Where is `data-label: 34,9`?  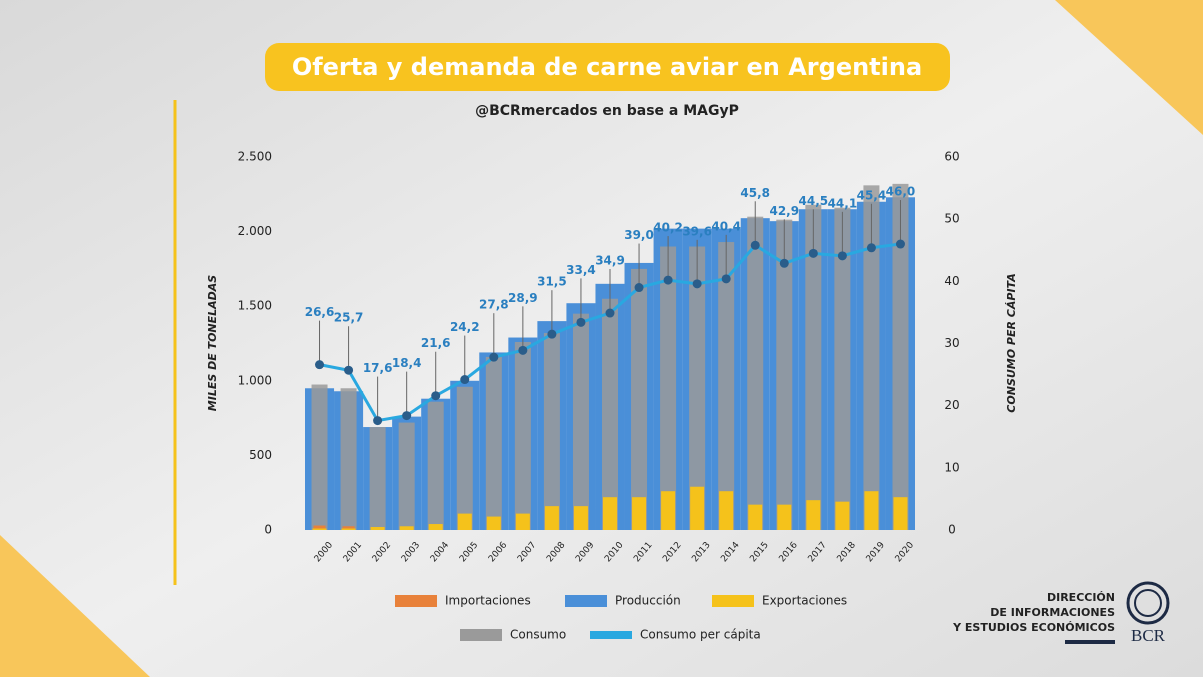 data-label: 34,9 is located at coordinates (610, 261).